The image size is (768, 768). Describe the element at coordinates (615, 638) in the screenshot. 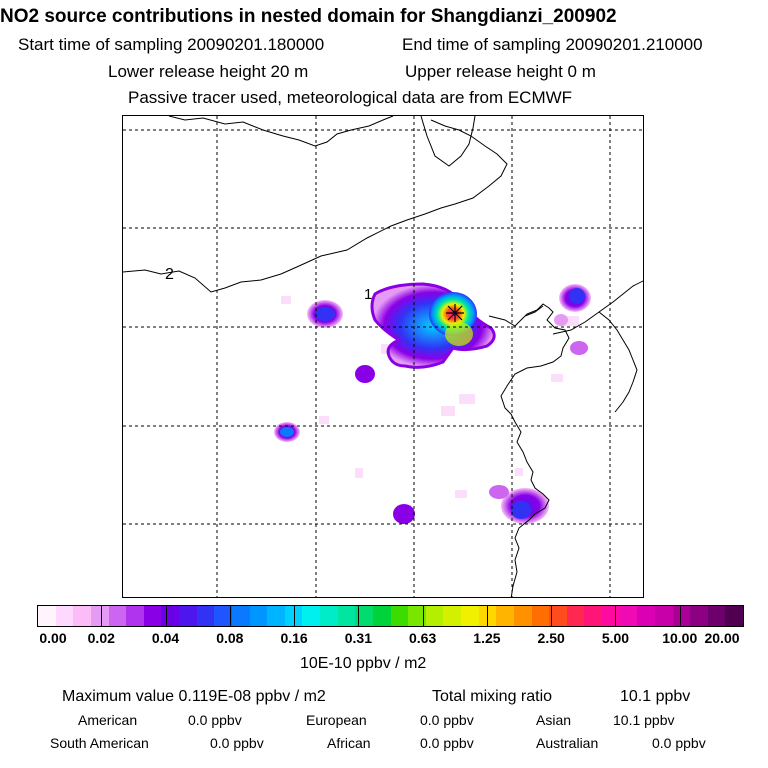

I see `colorbar-tick-label: 5.00` at that location.